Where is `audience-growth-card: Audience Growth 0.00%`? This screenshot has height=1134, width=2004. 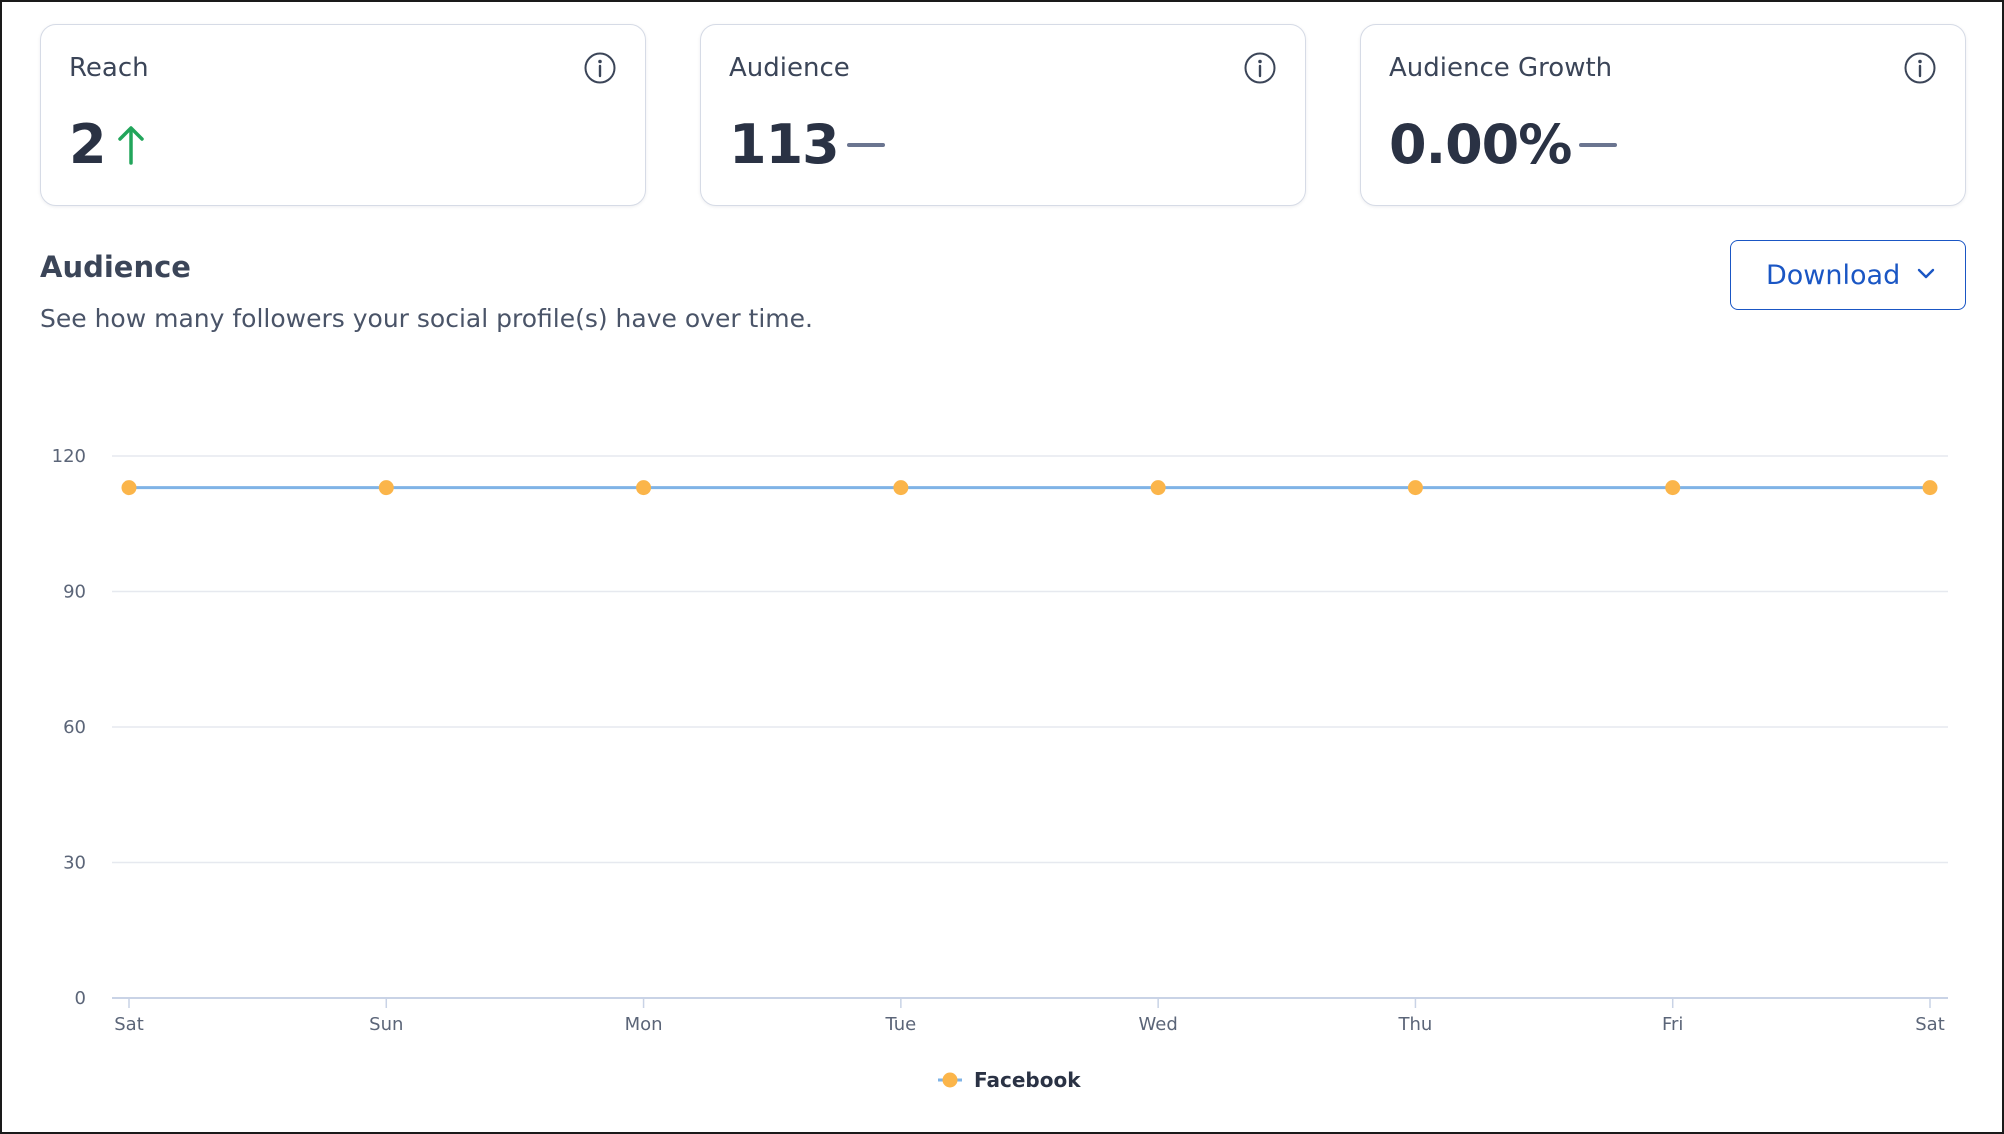 audience-growth-card: Audience Growth 0.00% is located at coordinates (1663, 115).